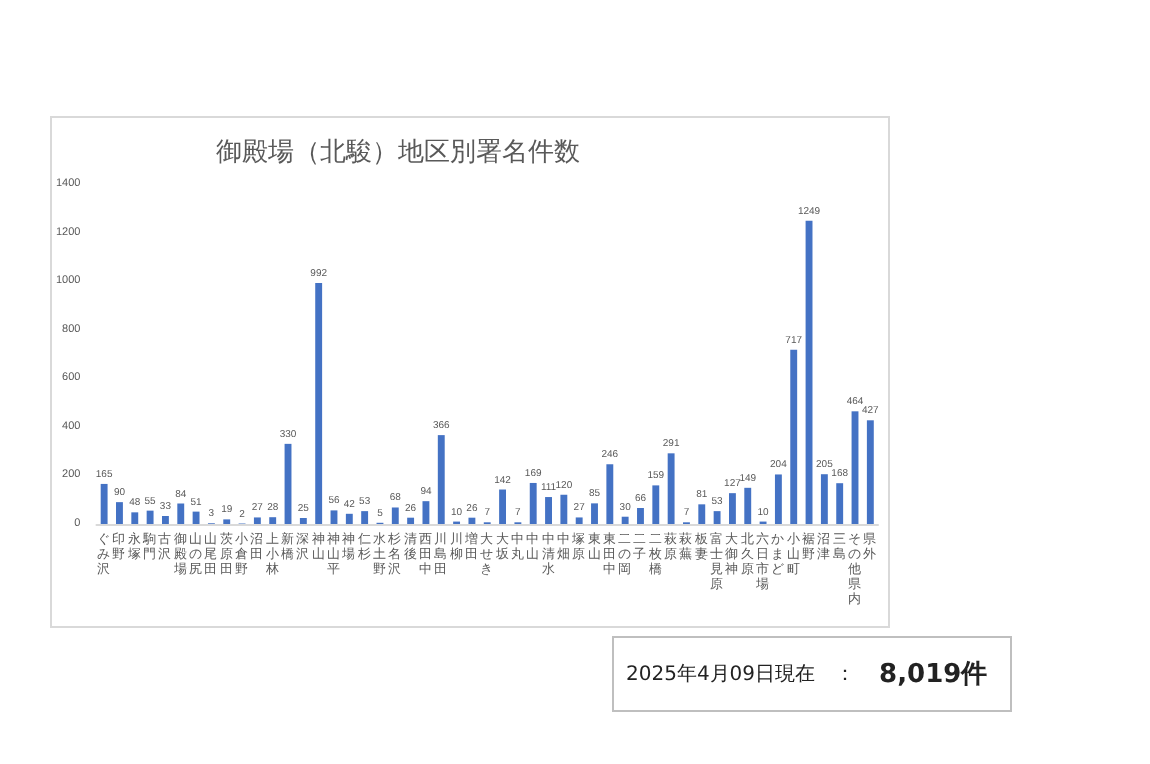 The image size is (1150, 764). I want to click on text: 2025年4月09日現在 ：, so click(741, 675).